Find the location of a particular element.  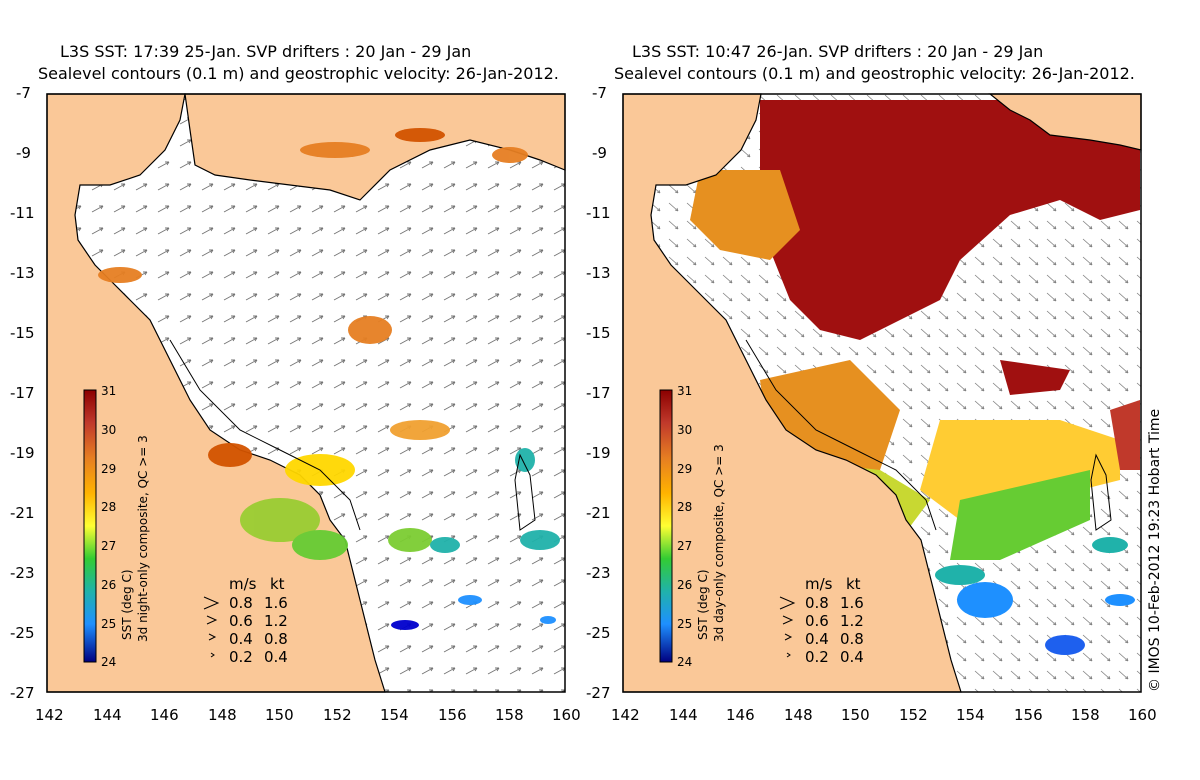

right-velocity-legend-arrows is located at coordinates (787, 627).